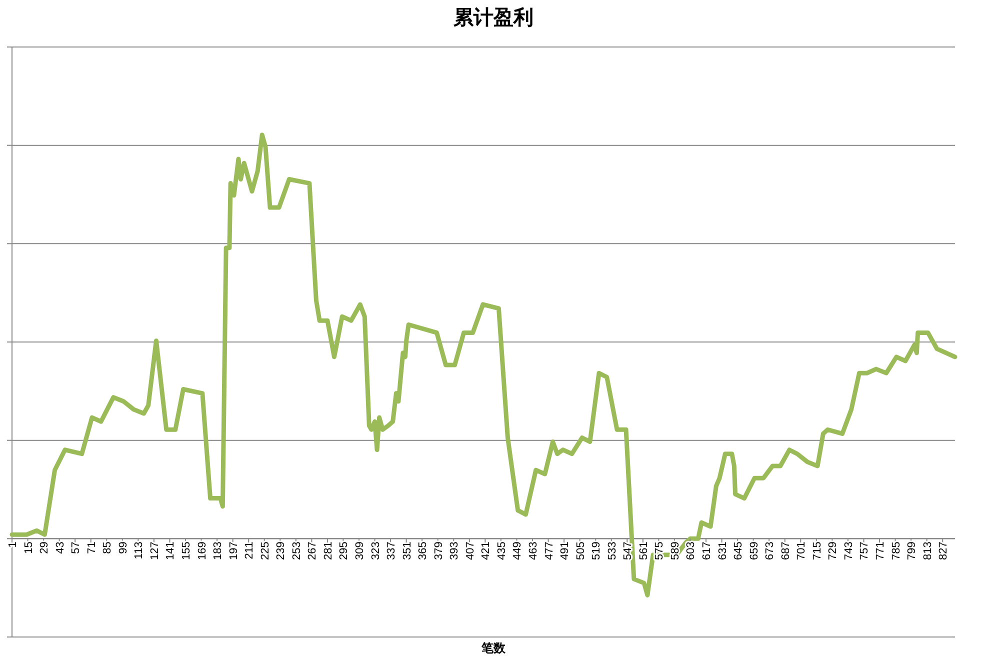 This screenshot has height=661, width=987. Describe the element at coordinates (493, 17) in the screenshot. I see `chart-title: 累计盈利` at that location.